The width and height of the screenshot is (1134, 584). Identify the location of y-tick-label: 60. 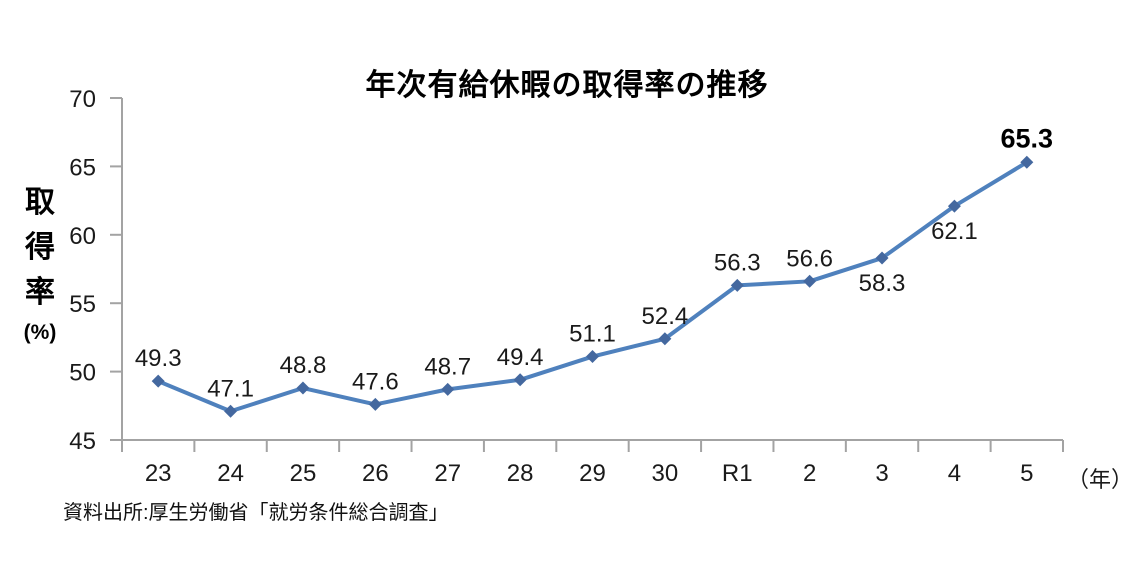
(82, 236).